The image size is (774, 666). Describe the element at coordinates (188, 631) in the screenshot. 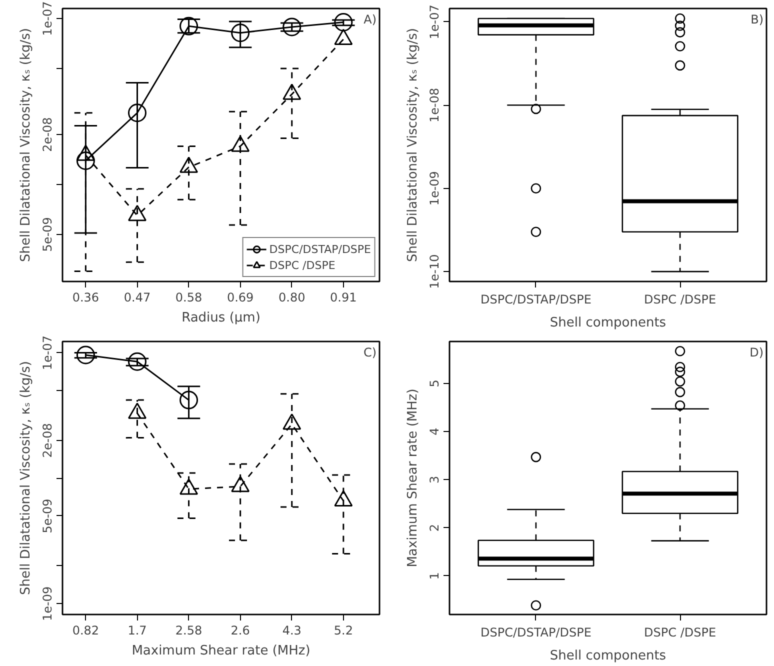

I see `x-tick-label: 2.58` at that location.